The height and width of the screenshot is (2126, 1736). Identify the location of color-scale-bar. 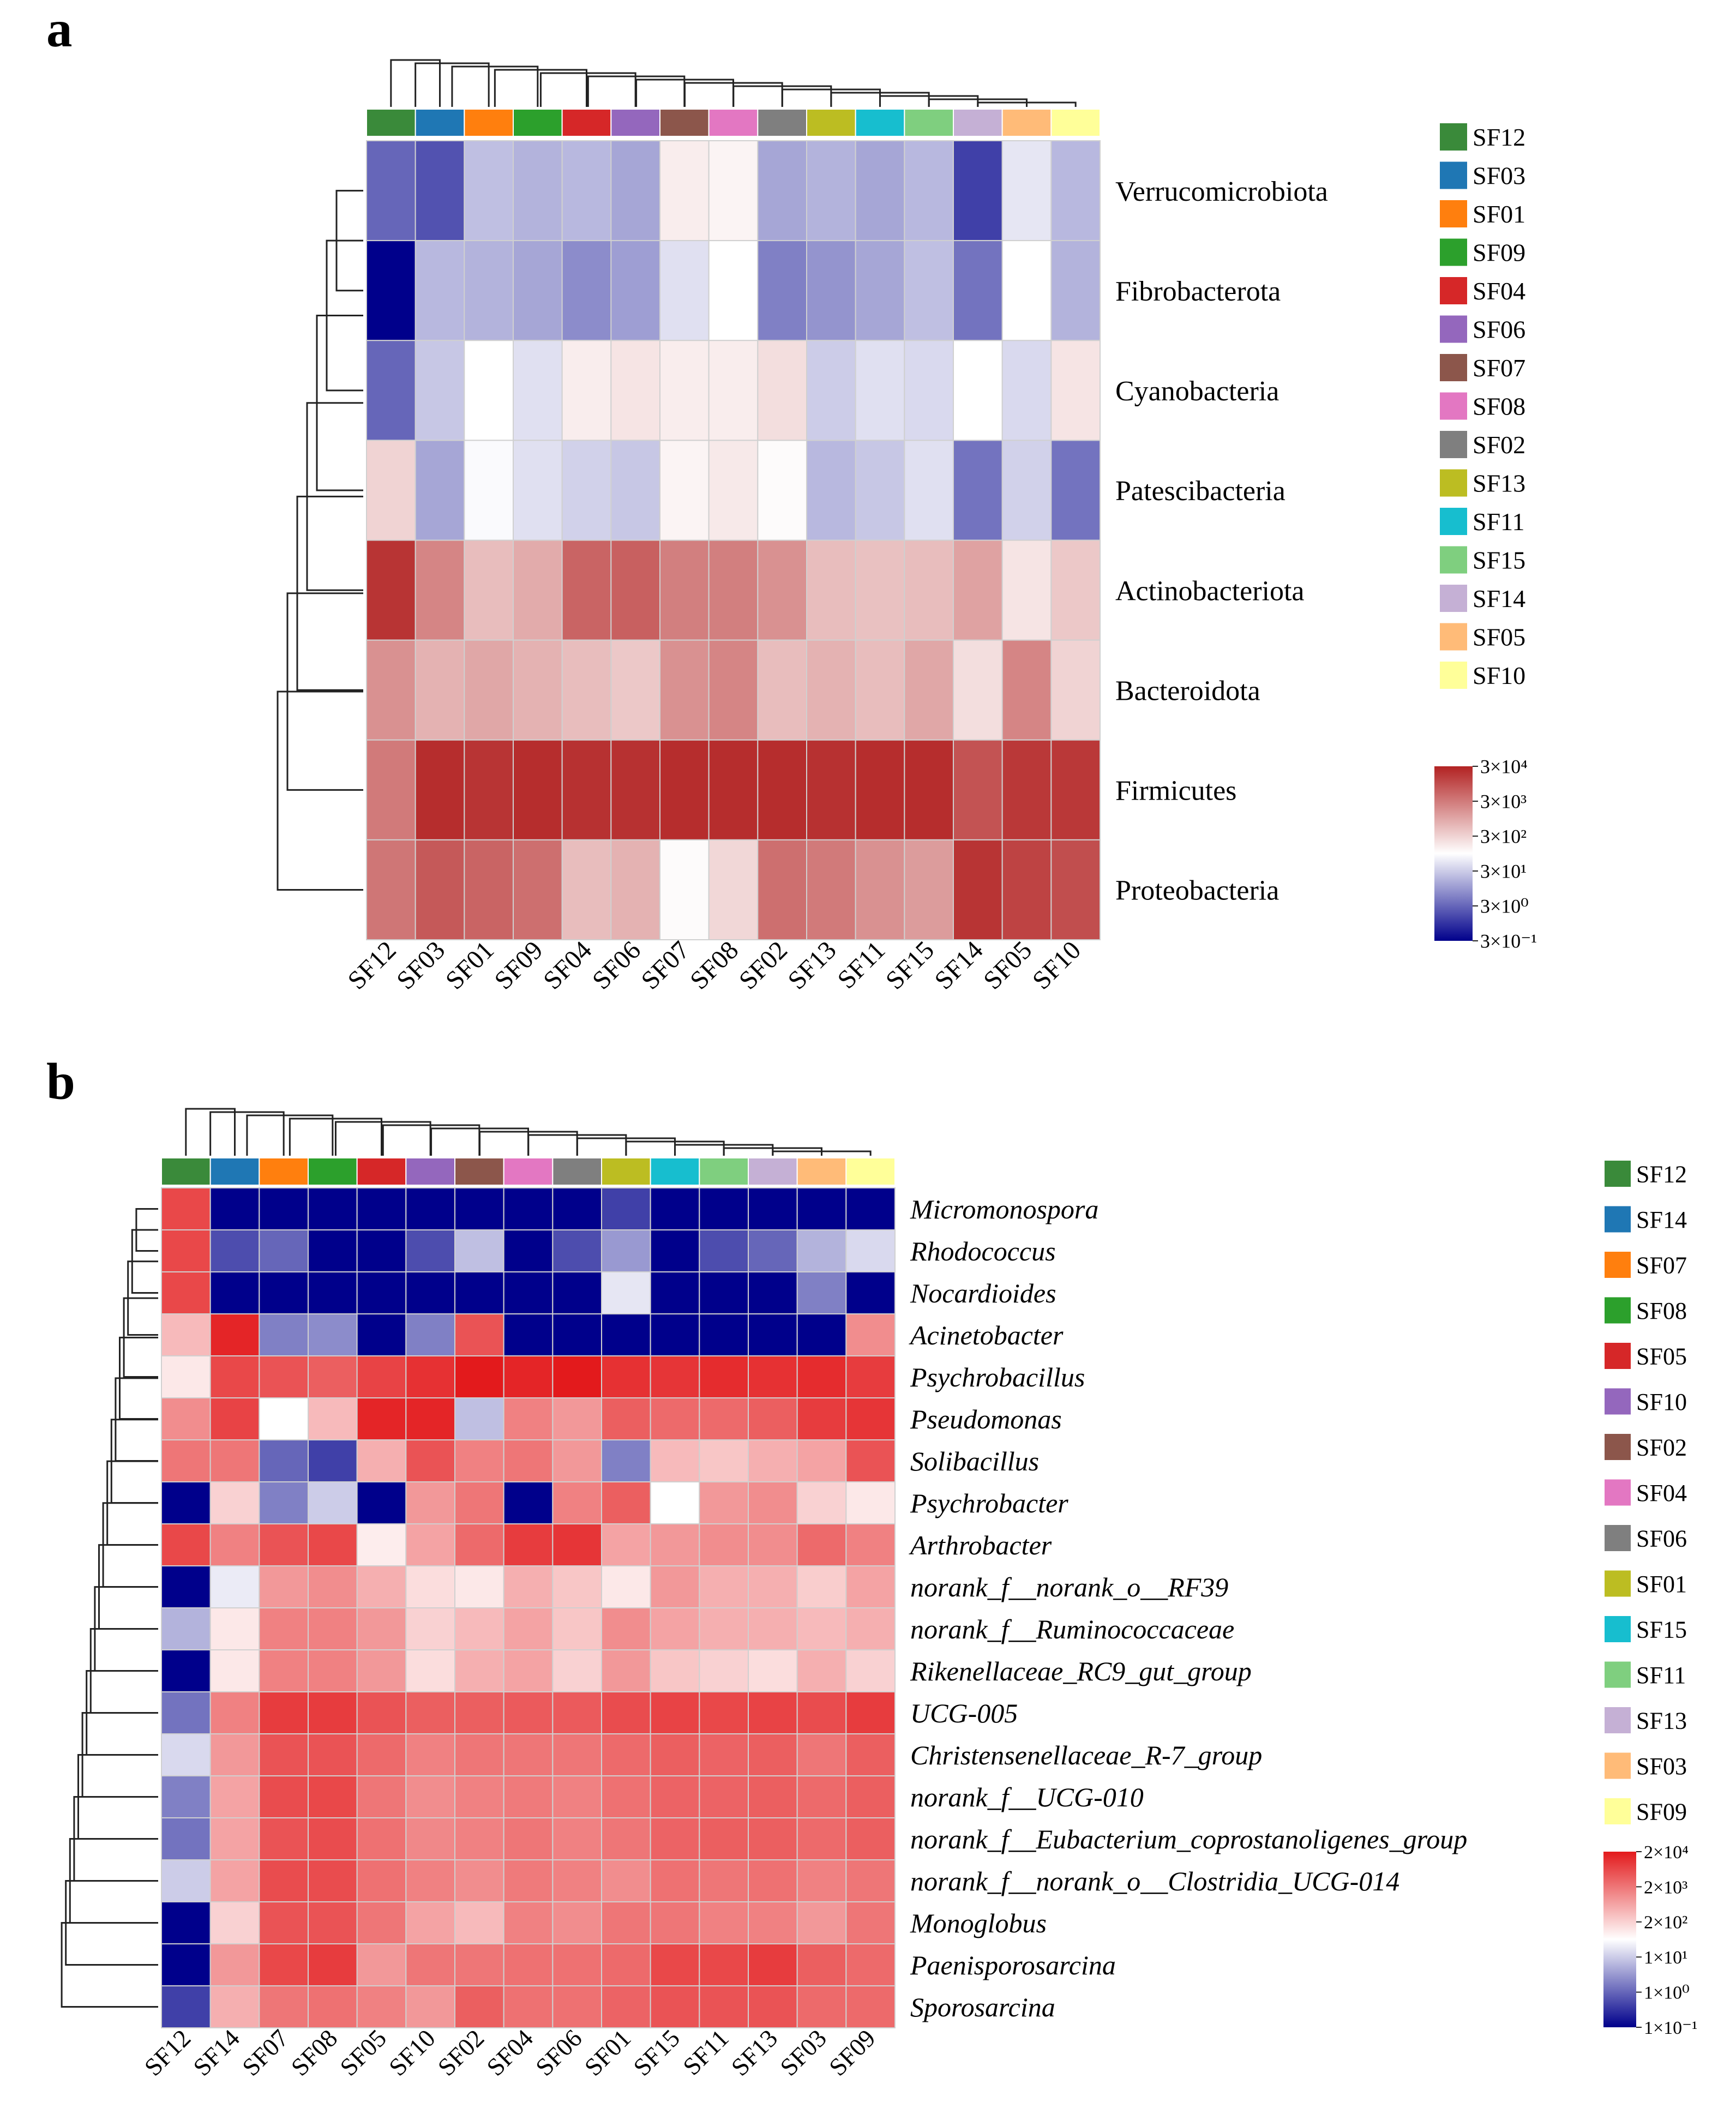
(1453, 853).